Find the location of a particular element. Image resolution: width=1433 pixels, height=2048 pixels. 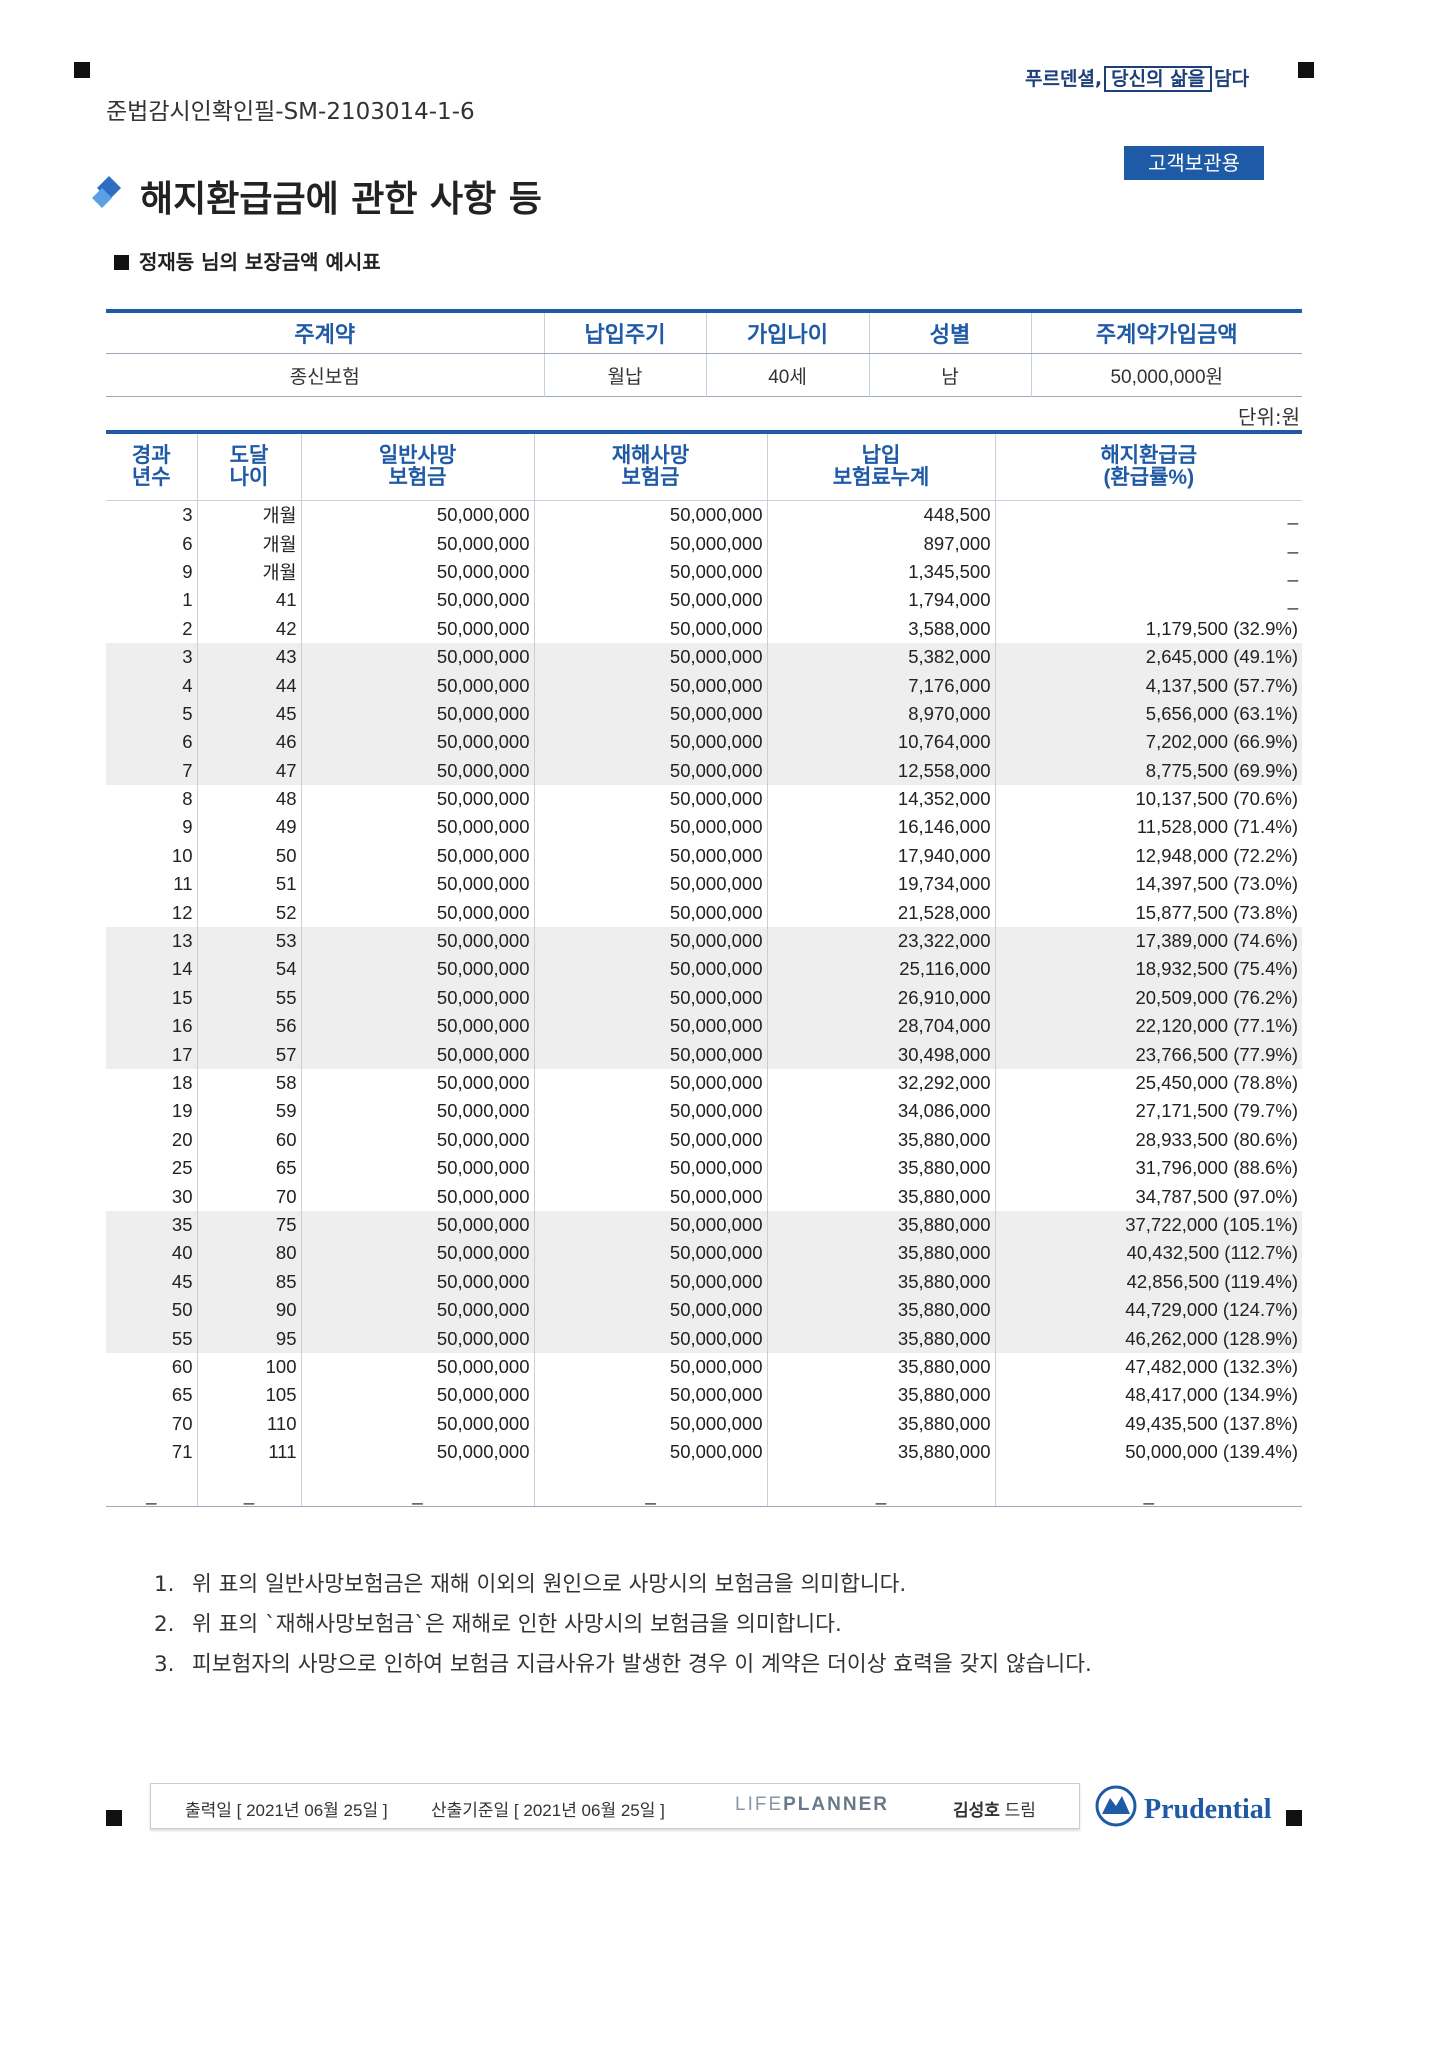

table-cell: 41 is located at coordinates (248, 600).